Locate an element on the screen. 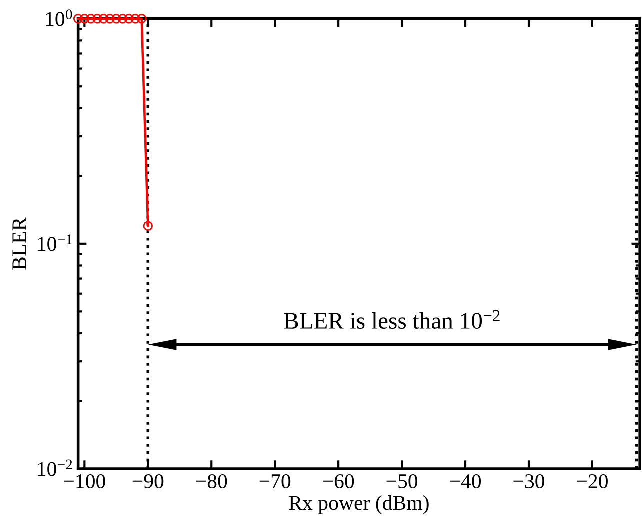 This screenshot has height=524, width=642. x-tick-label: −90 is located at coordinates (148, 481).